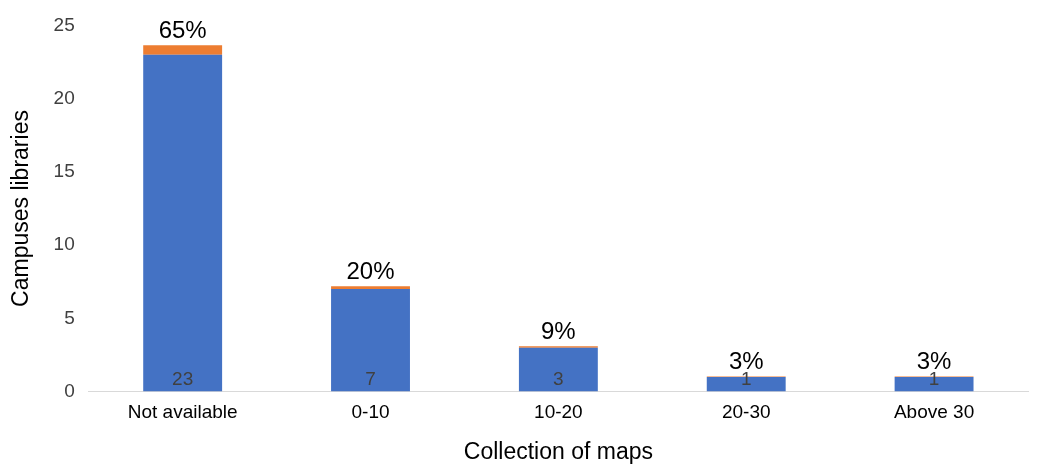 The height and width of the screenshot is (470, 1038). I want to click on y-axis-title: Campuses libraries, so click(20, 208).